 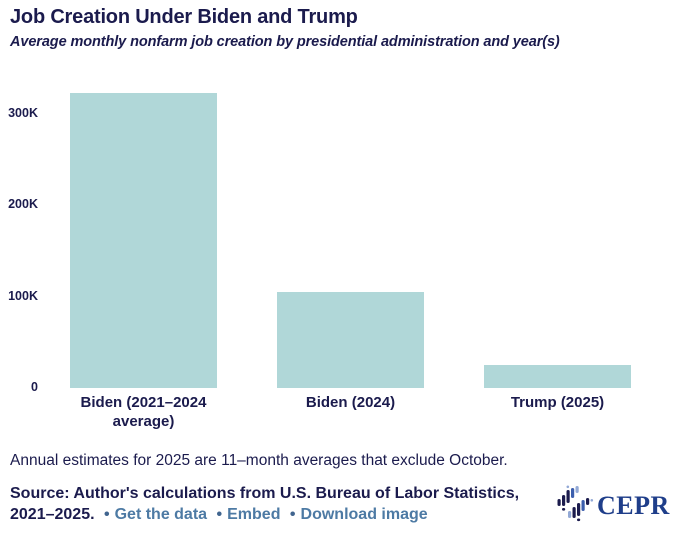 What do you see at coordinates (143, 412) in the screenshot?
I see `x-axis-label: Biden (2021–2024 average)` at bounding box center [143, 412].